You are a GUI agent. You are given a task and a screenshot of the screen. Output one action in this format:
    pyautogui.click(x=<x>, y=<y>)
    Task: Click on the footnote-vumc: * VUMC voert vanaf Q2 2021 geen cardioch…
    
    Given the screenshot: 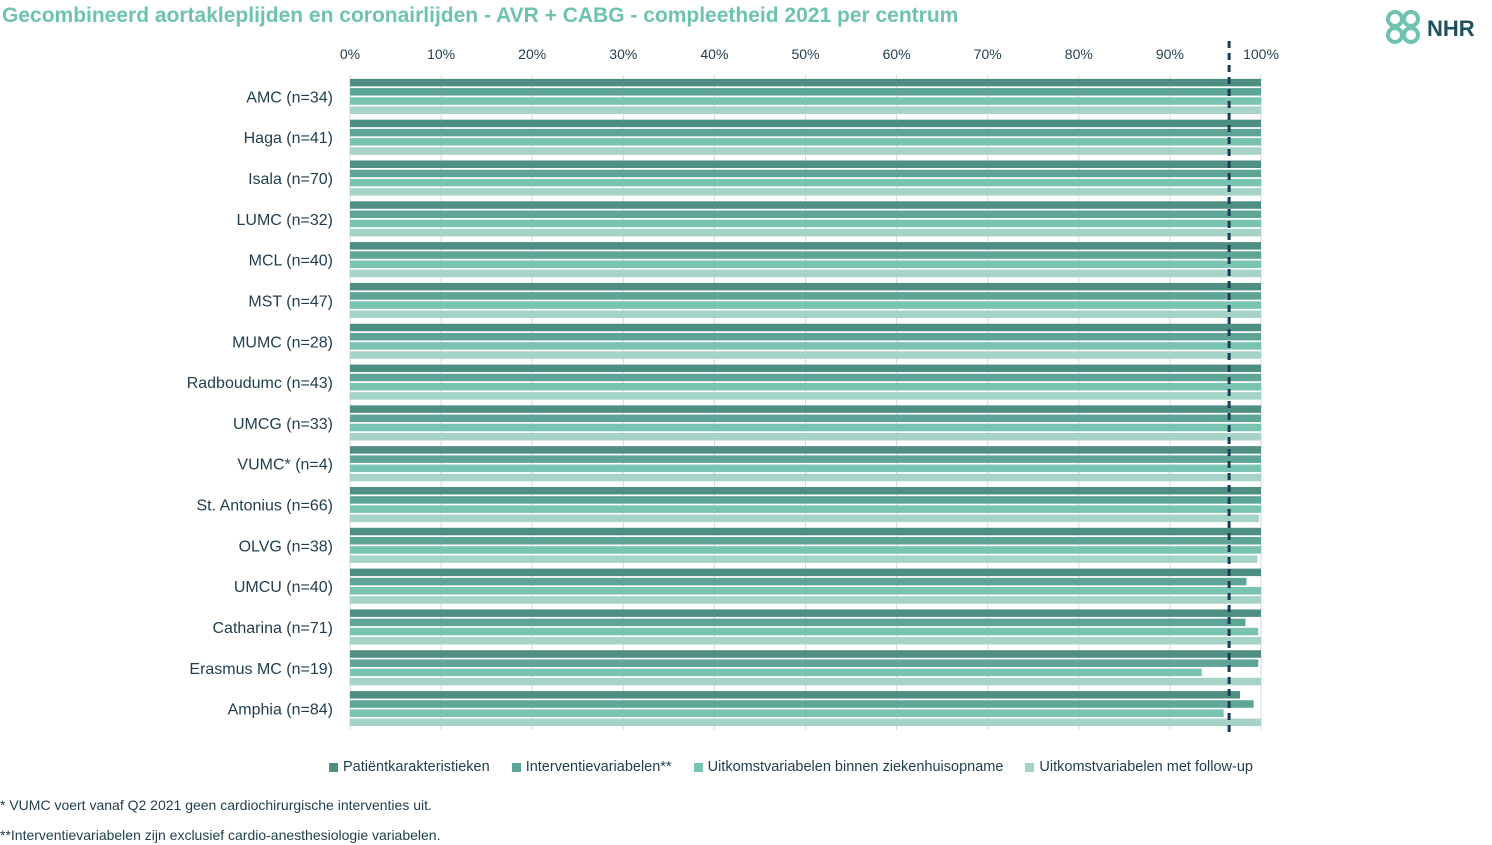 What is the action you would take?
    pyautogui.click(x=216, y=805)
    